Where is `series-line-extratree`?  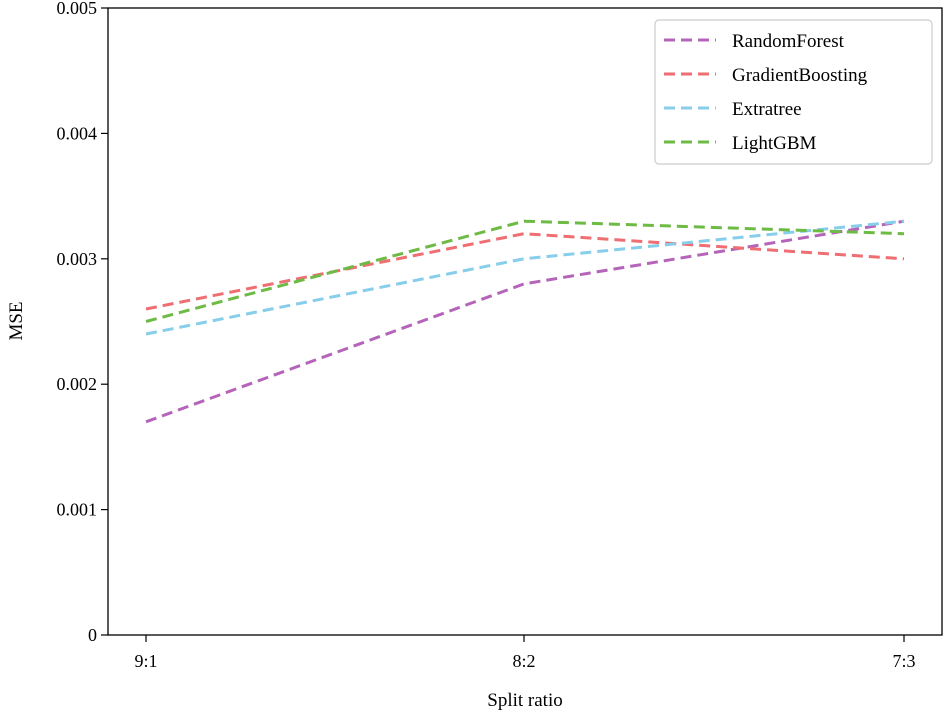 series-line-extratree is located at coordinates (525, 277).